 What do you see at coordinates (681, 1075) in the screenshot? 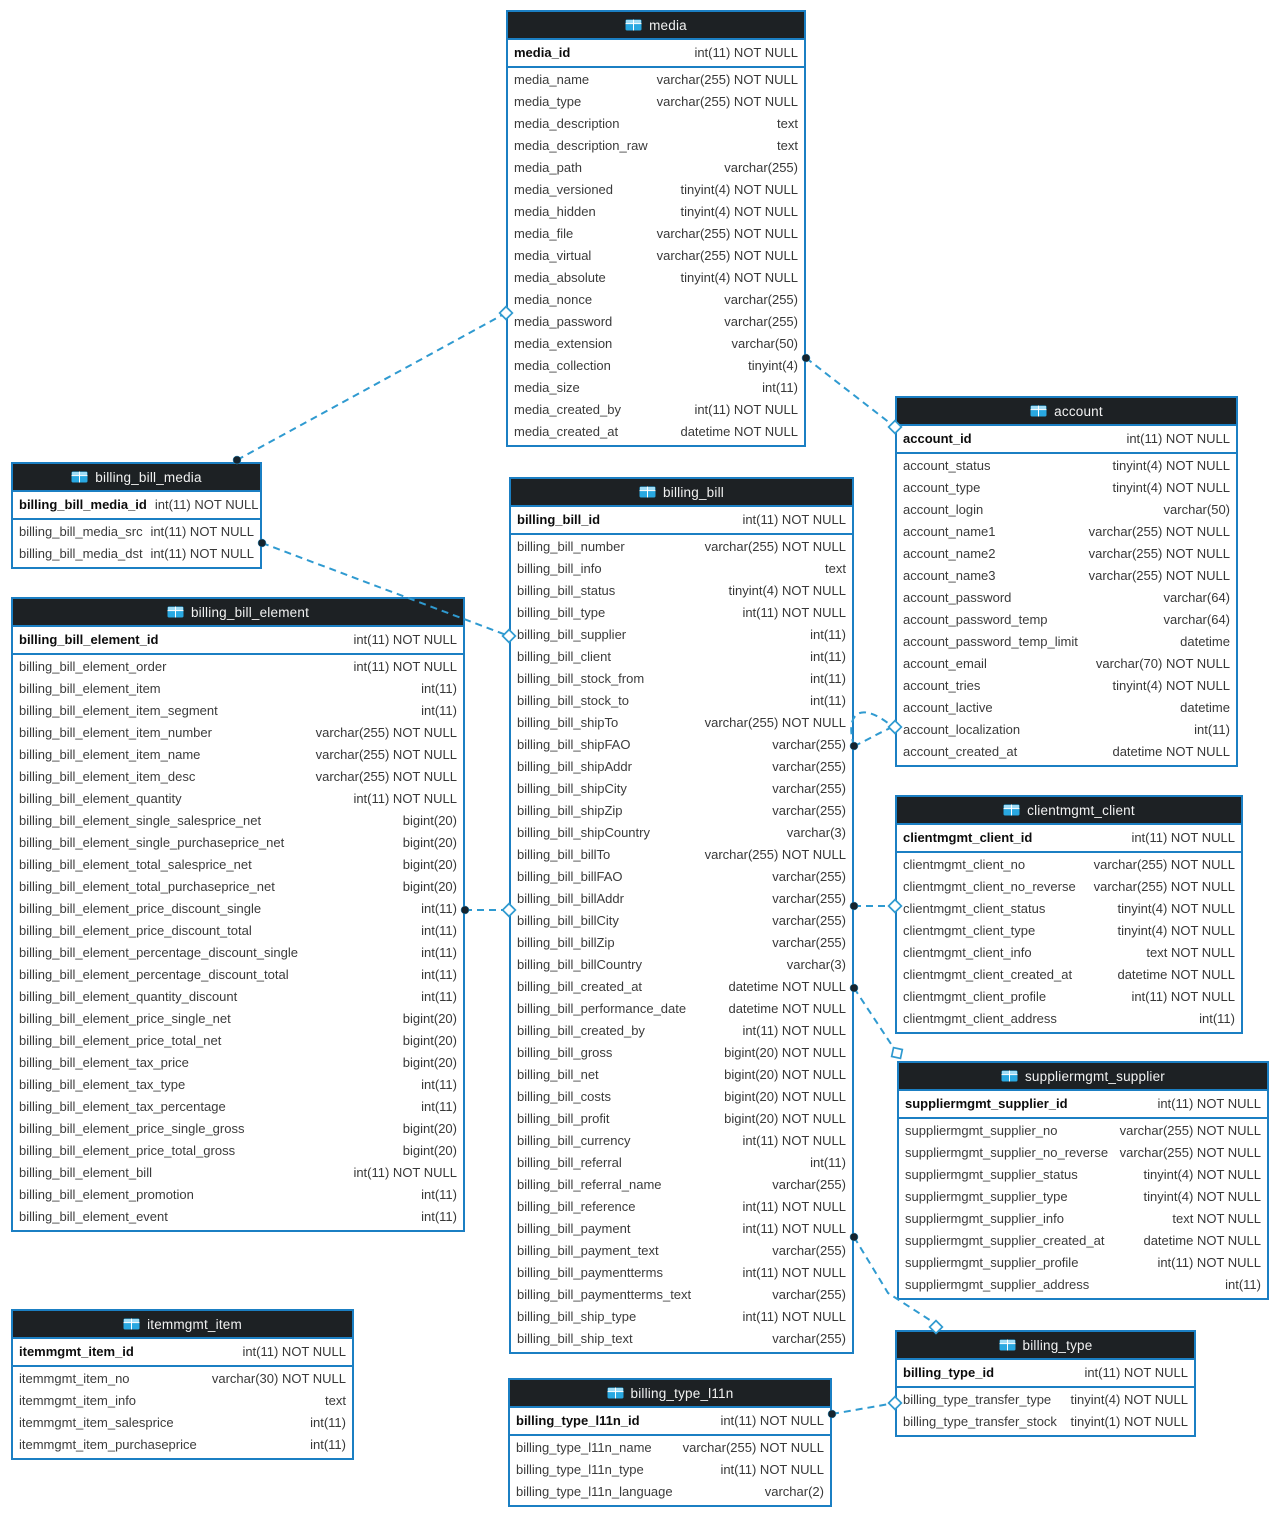
I see `field-row: billing_bill_net bigint(20) NOT NULL` at bounding box center [681, 1075].